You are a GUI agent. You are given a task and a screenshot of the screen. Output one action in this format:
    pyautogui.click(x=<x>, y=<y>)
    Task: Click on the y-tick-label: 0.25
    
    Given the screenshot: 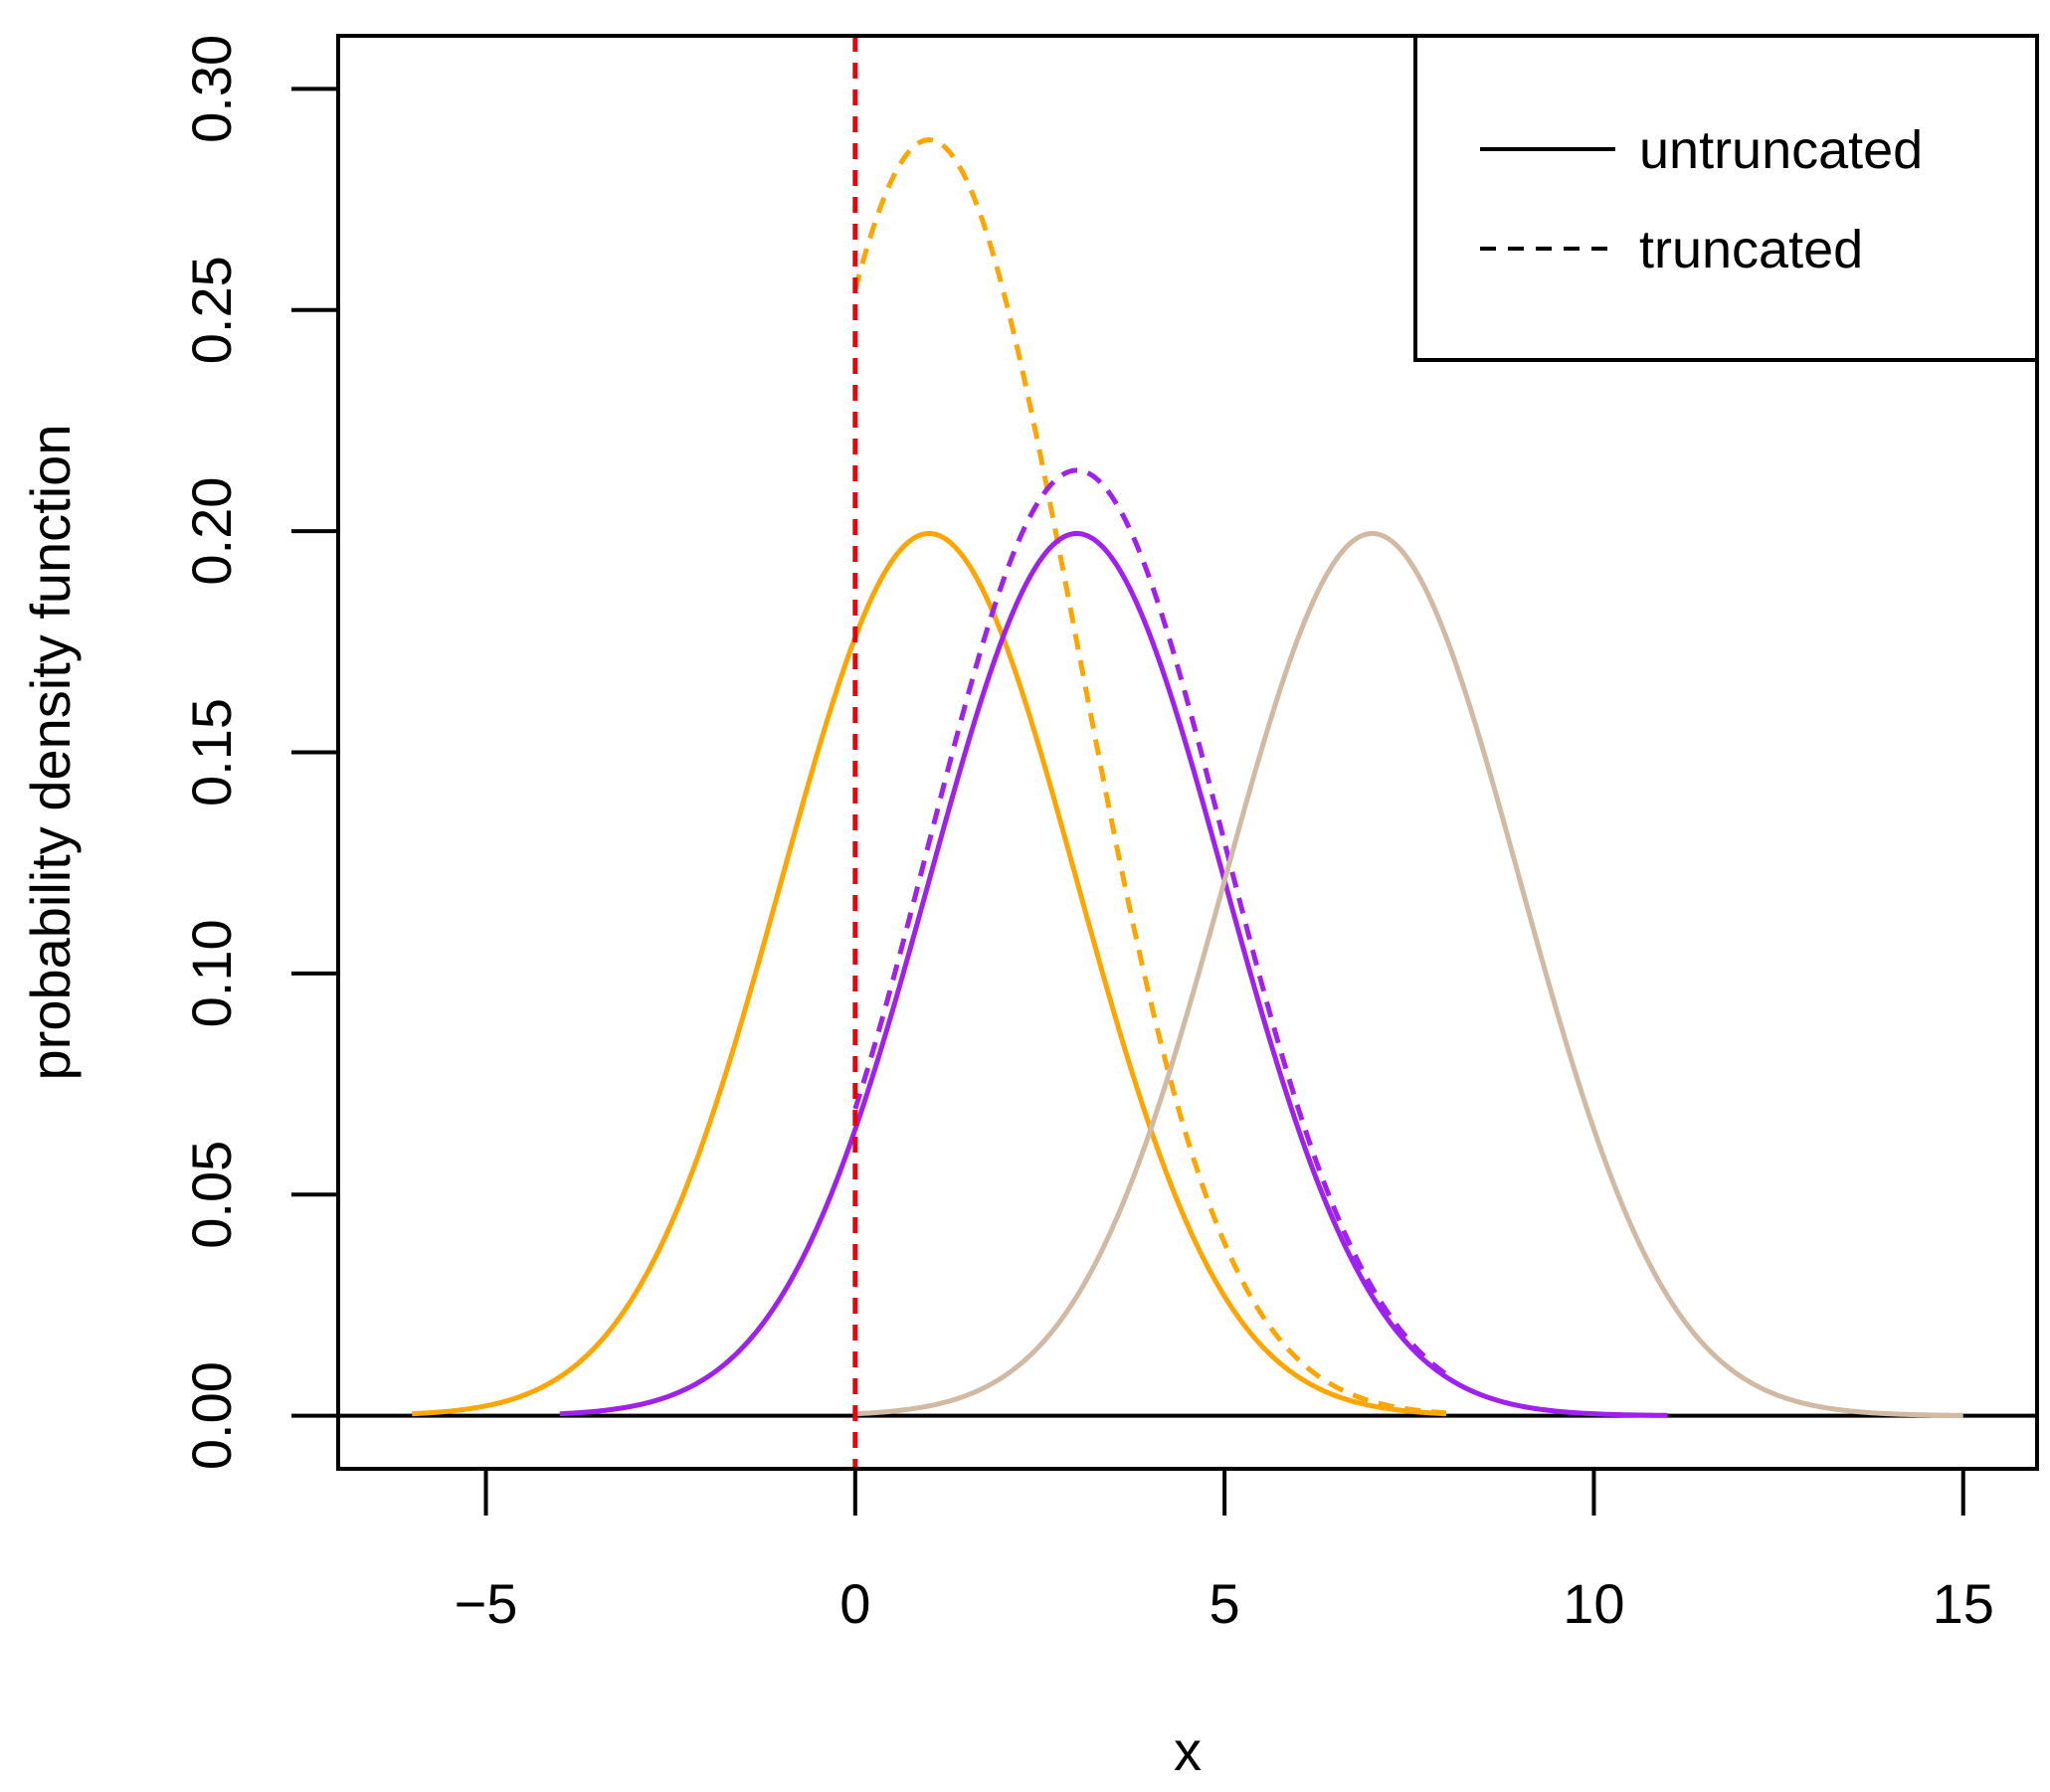 What is the action you would take?
    pyautogui.click(x=211, y=310)
    